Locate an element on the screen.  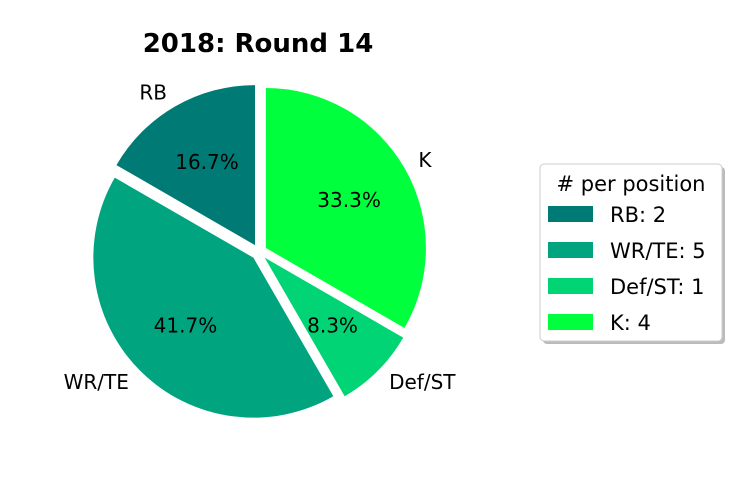
category-label-wr-te: WR/TE is located at coordinates (96, 382).